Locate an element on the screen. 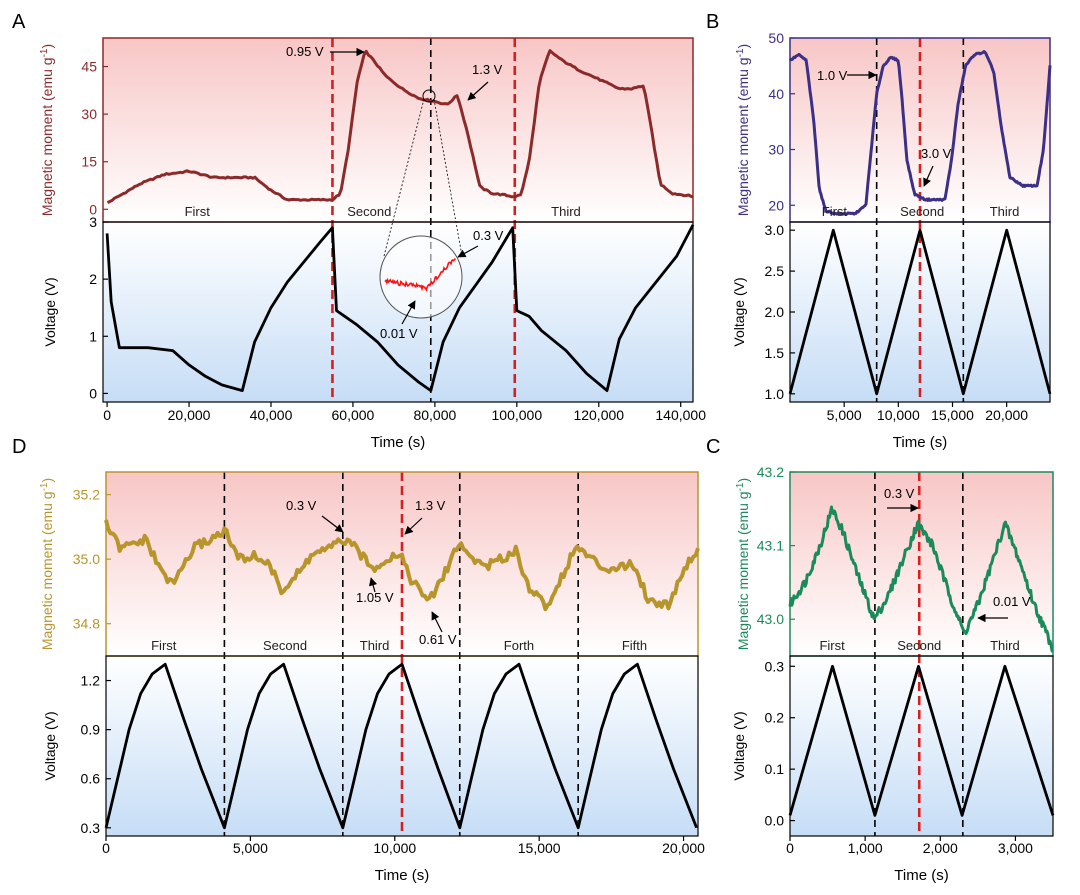 This screenshot has height=895, width=1080. bottom-ytick-label: 2.5 is located at coordinates (775, 271).